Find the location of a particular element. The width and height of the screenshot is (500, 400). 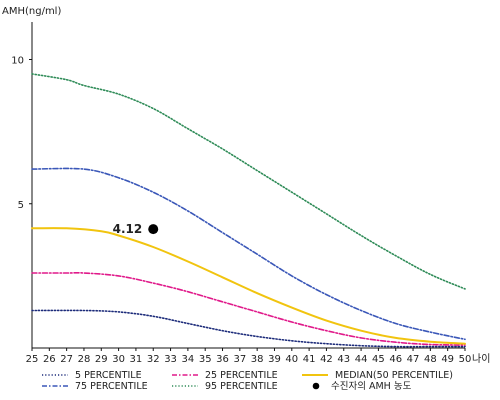

x-tick-label: 38 is located at coordinates (257, 359).